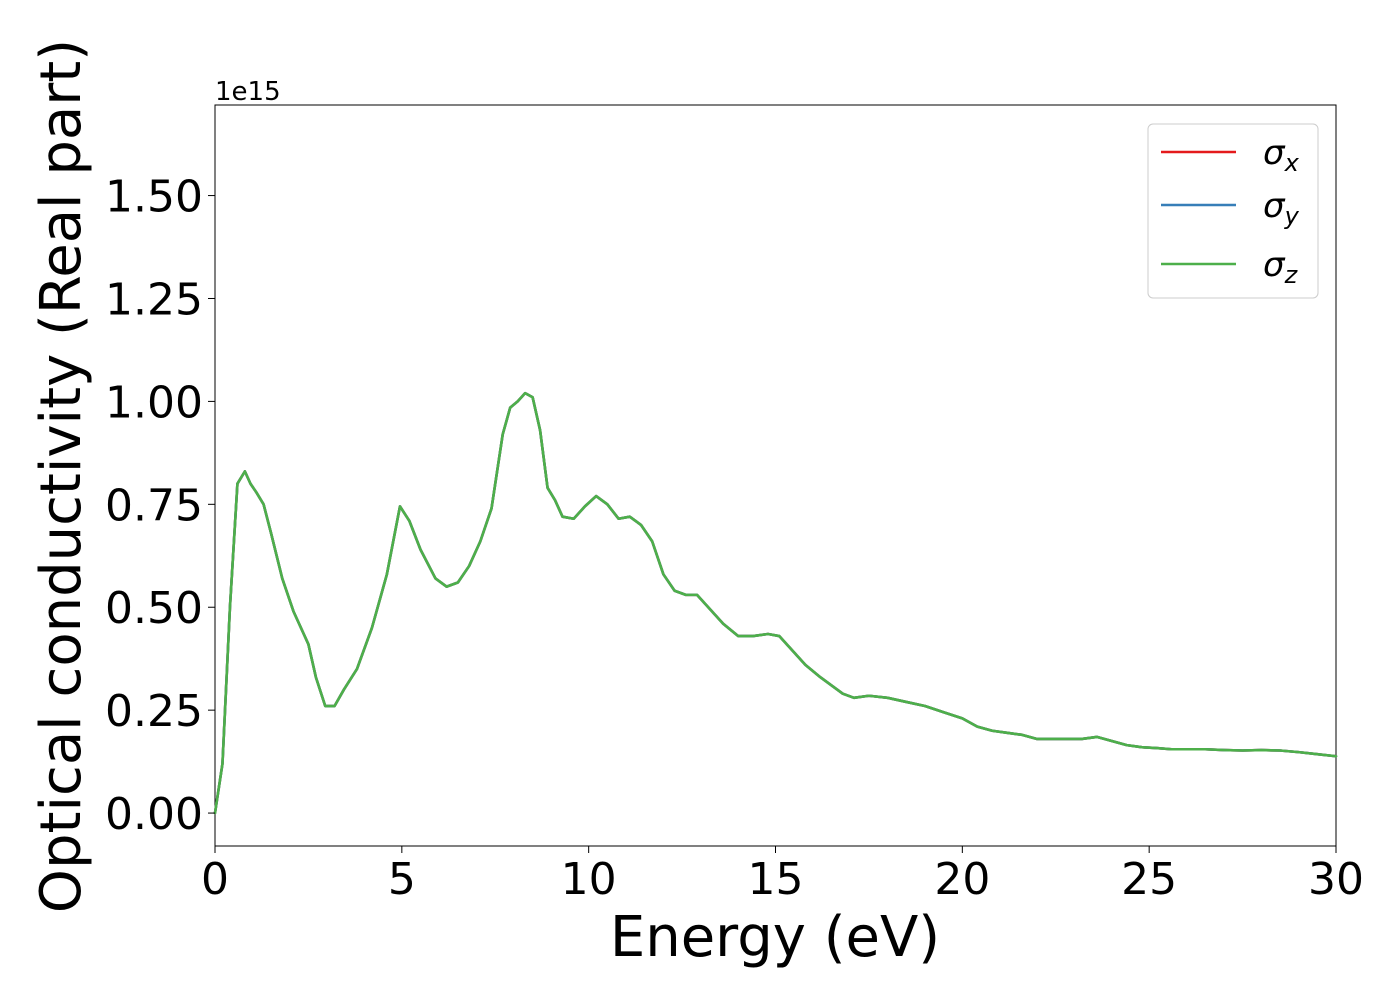  What do you see at coordinates (1281, 267) in the screenshot?
I see `legend-label-z: σz` at bounding box center [1281, 267].